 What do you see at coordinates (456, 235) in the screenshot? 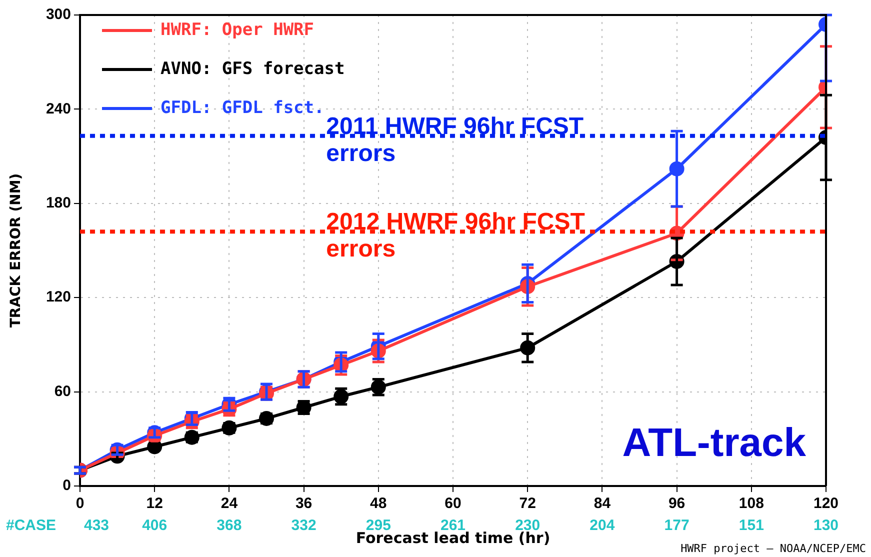
I see `ref-line-label: 2012 HWRF 96hr FCST errors` at bounding box center [456, 235].